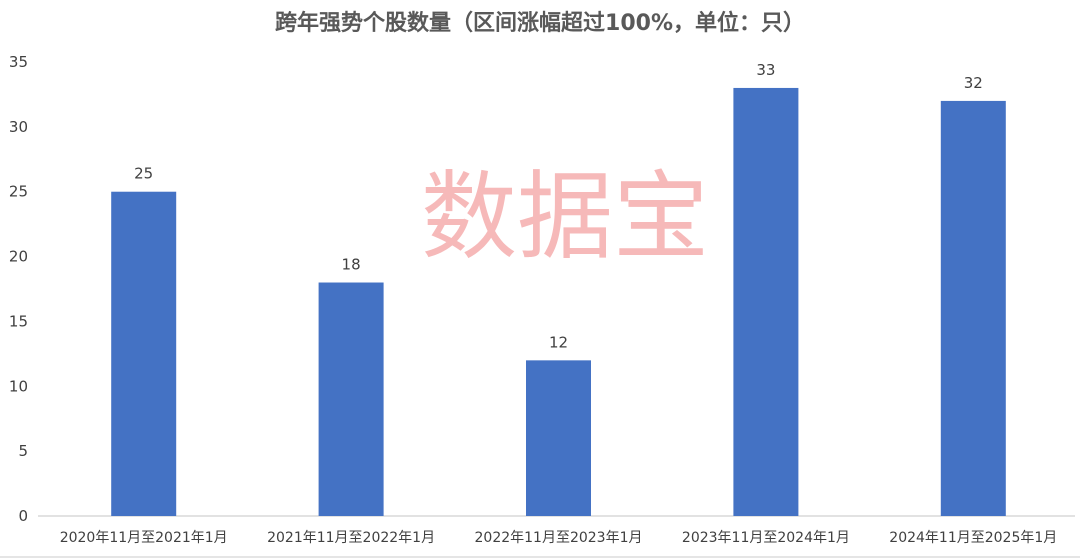  I want to click on watermark: 数据宝, so click(565, 217).